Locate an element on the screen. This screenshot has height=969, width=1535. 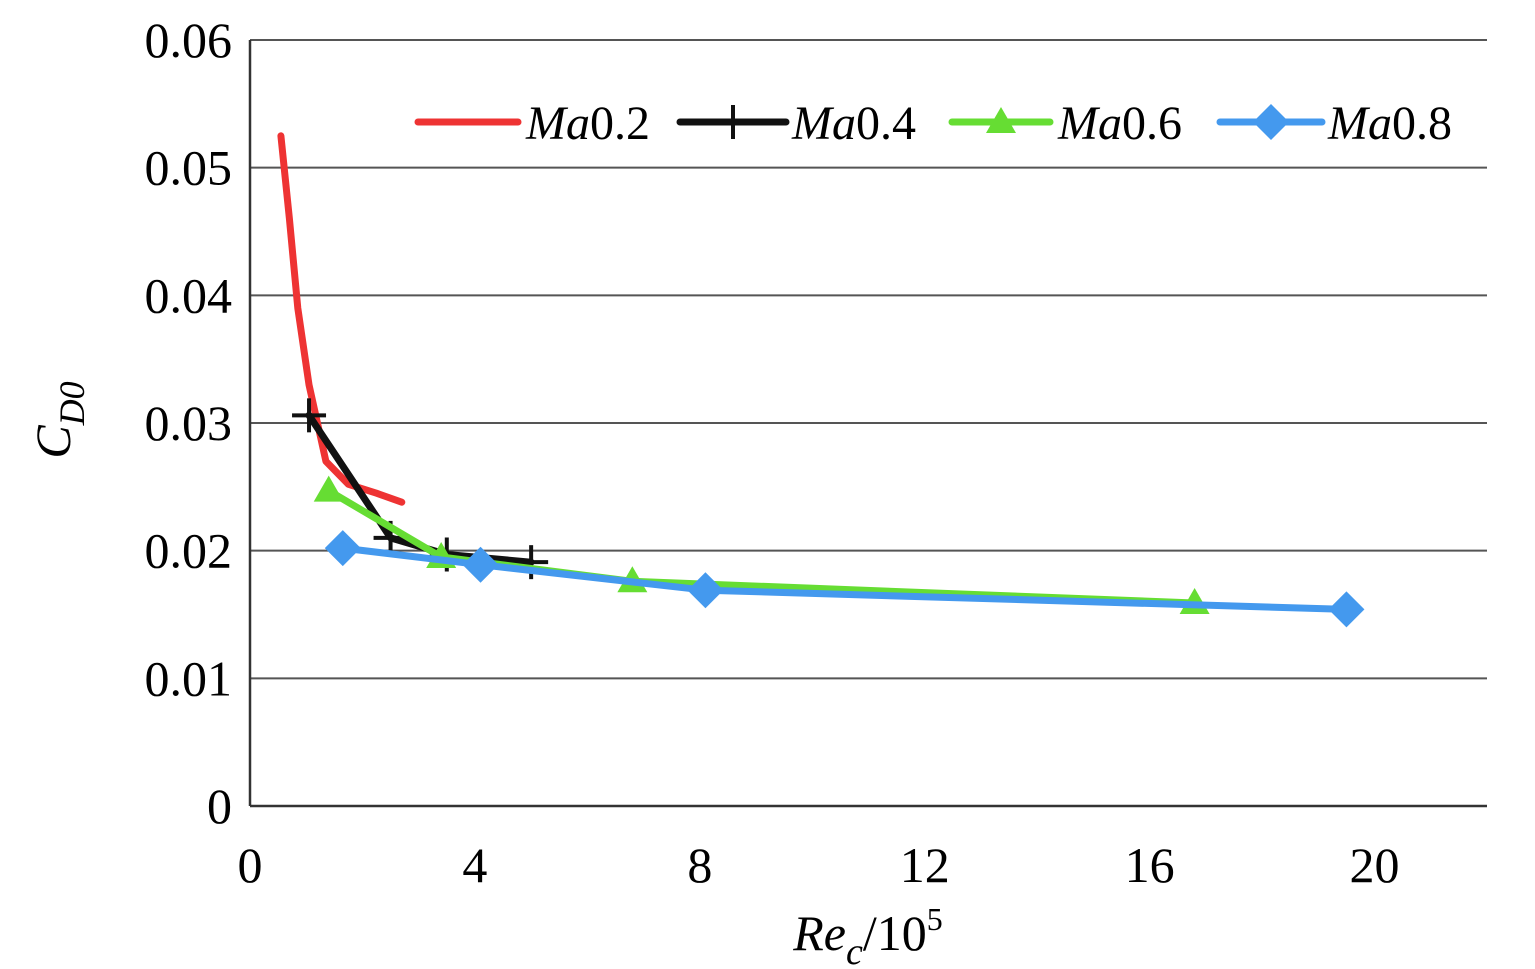
legend-label-1: Ma0.4 is located at coordinates (853, 123).